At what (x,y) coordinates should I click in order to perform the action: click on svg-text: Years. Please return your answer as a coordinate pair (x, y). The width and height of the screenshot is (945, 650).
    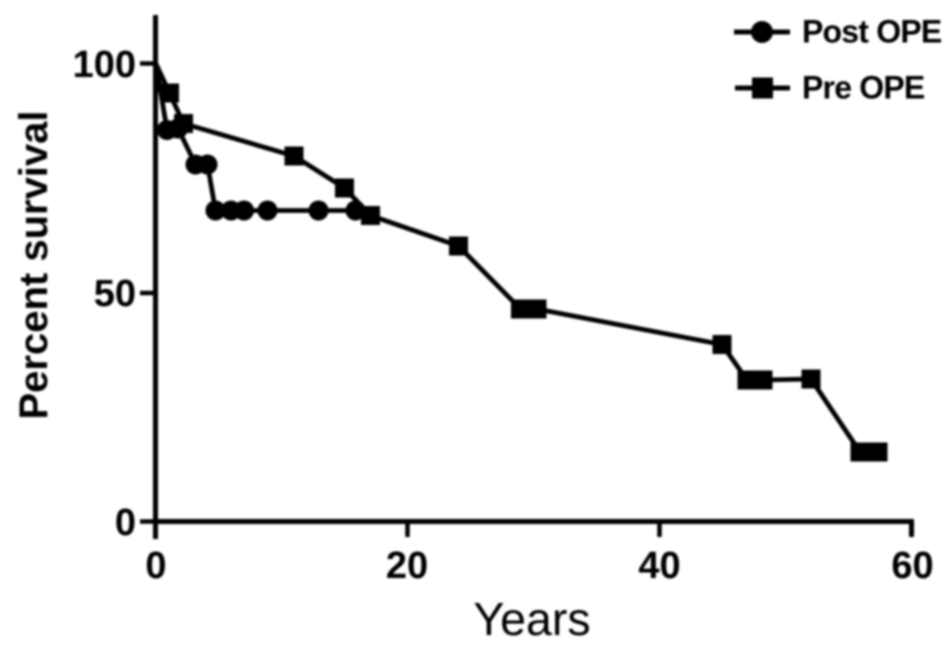
    Looking at the image, I should click on (531, 619).